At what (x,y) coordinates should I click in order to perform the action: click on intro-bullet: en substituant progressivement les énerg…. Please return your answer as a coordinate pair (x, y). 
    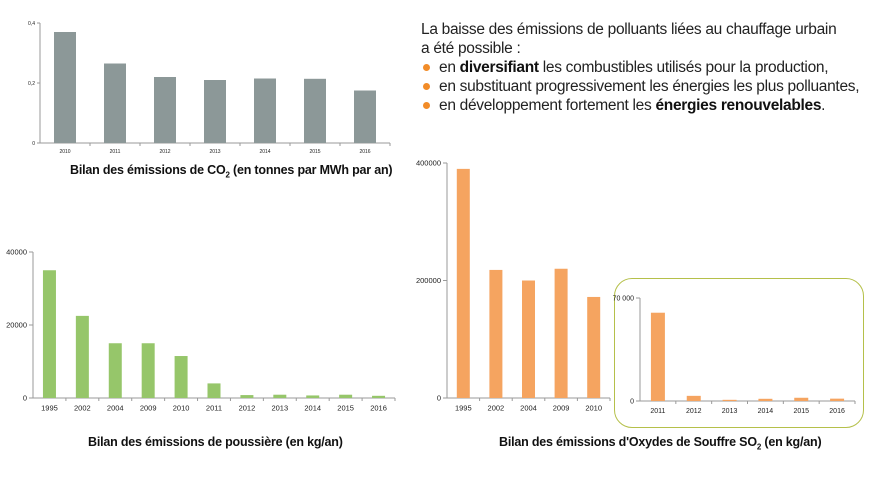
    Looking at the image, I should click on (646, 86).